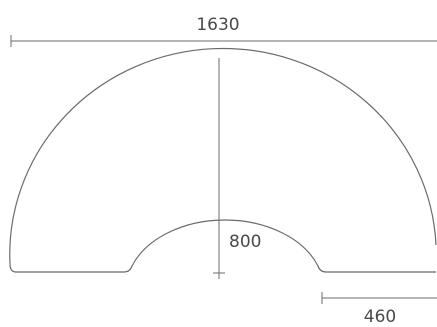  What do you see at coordinates (380, 317) in the screenshot?
I see `band-width-label: 460` at bounding box center [380, 317].